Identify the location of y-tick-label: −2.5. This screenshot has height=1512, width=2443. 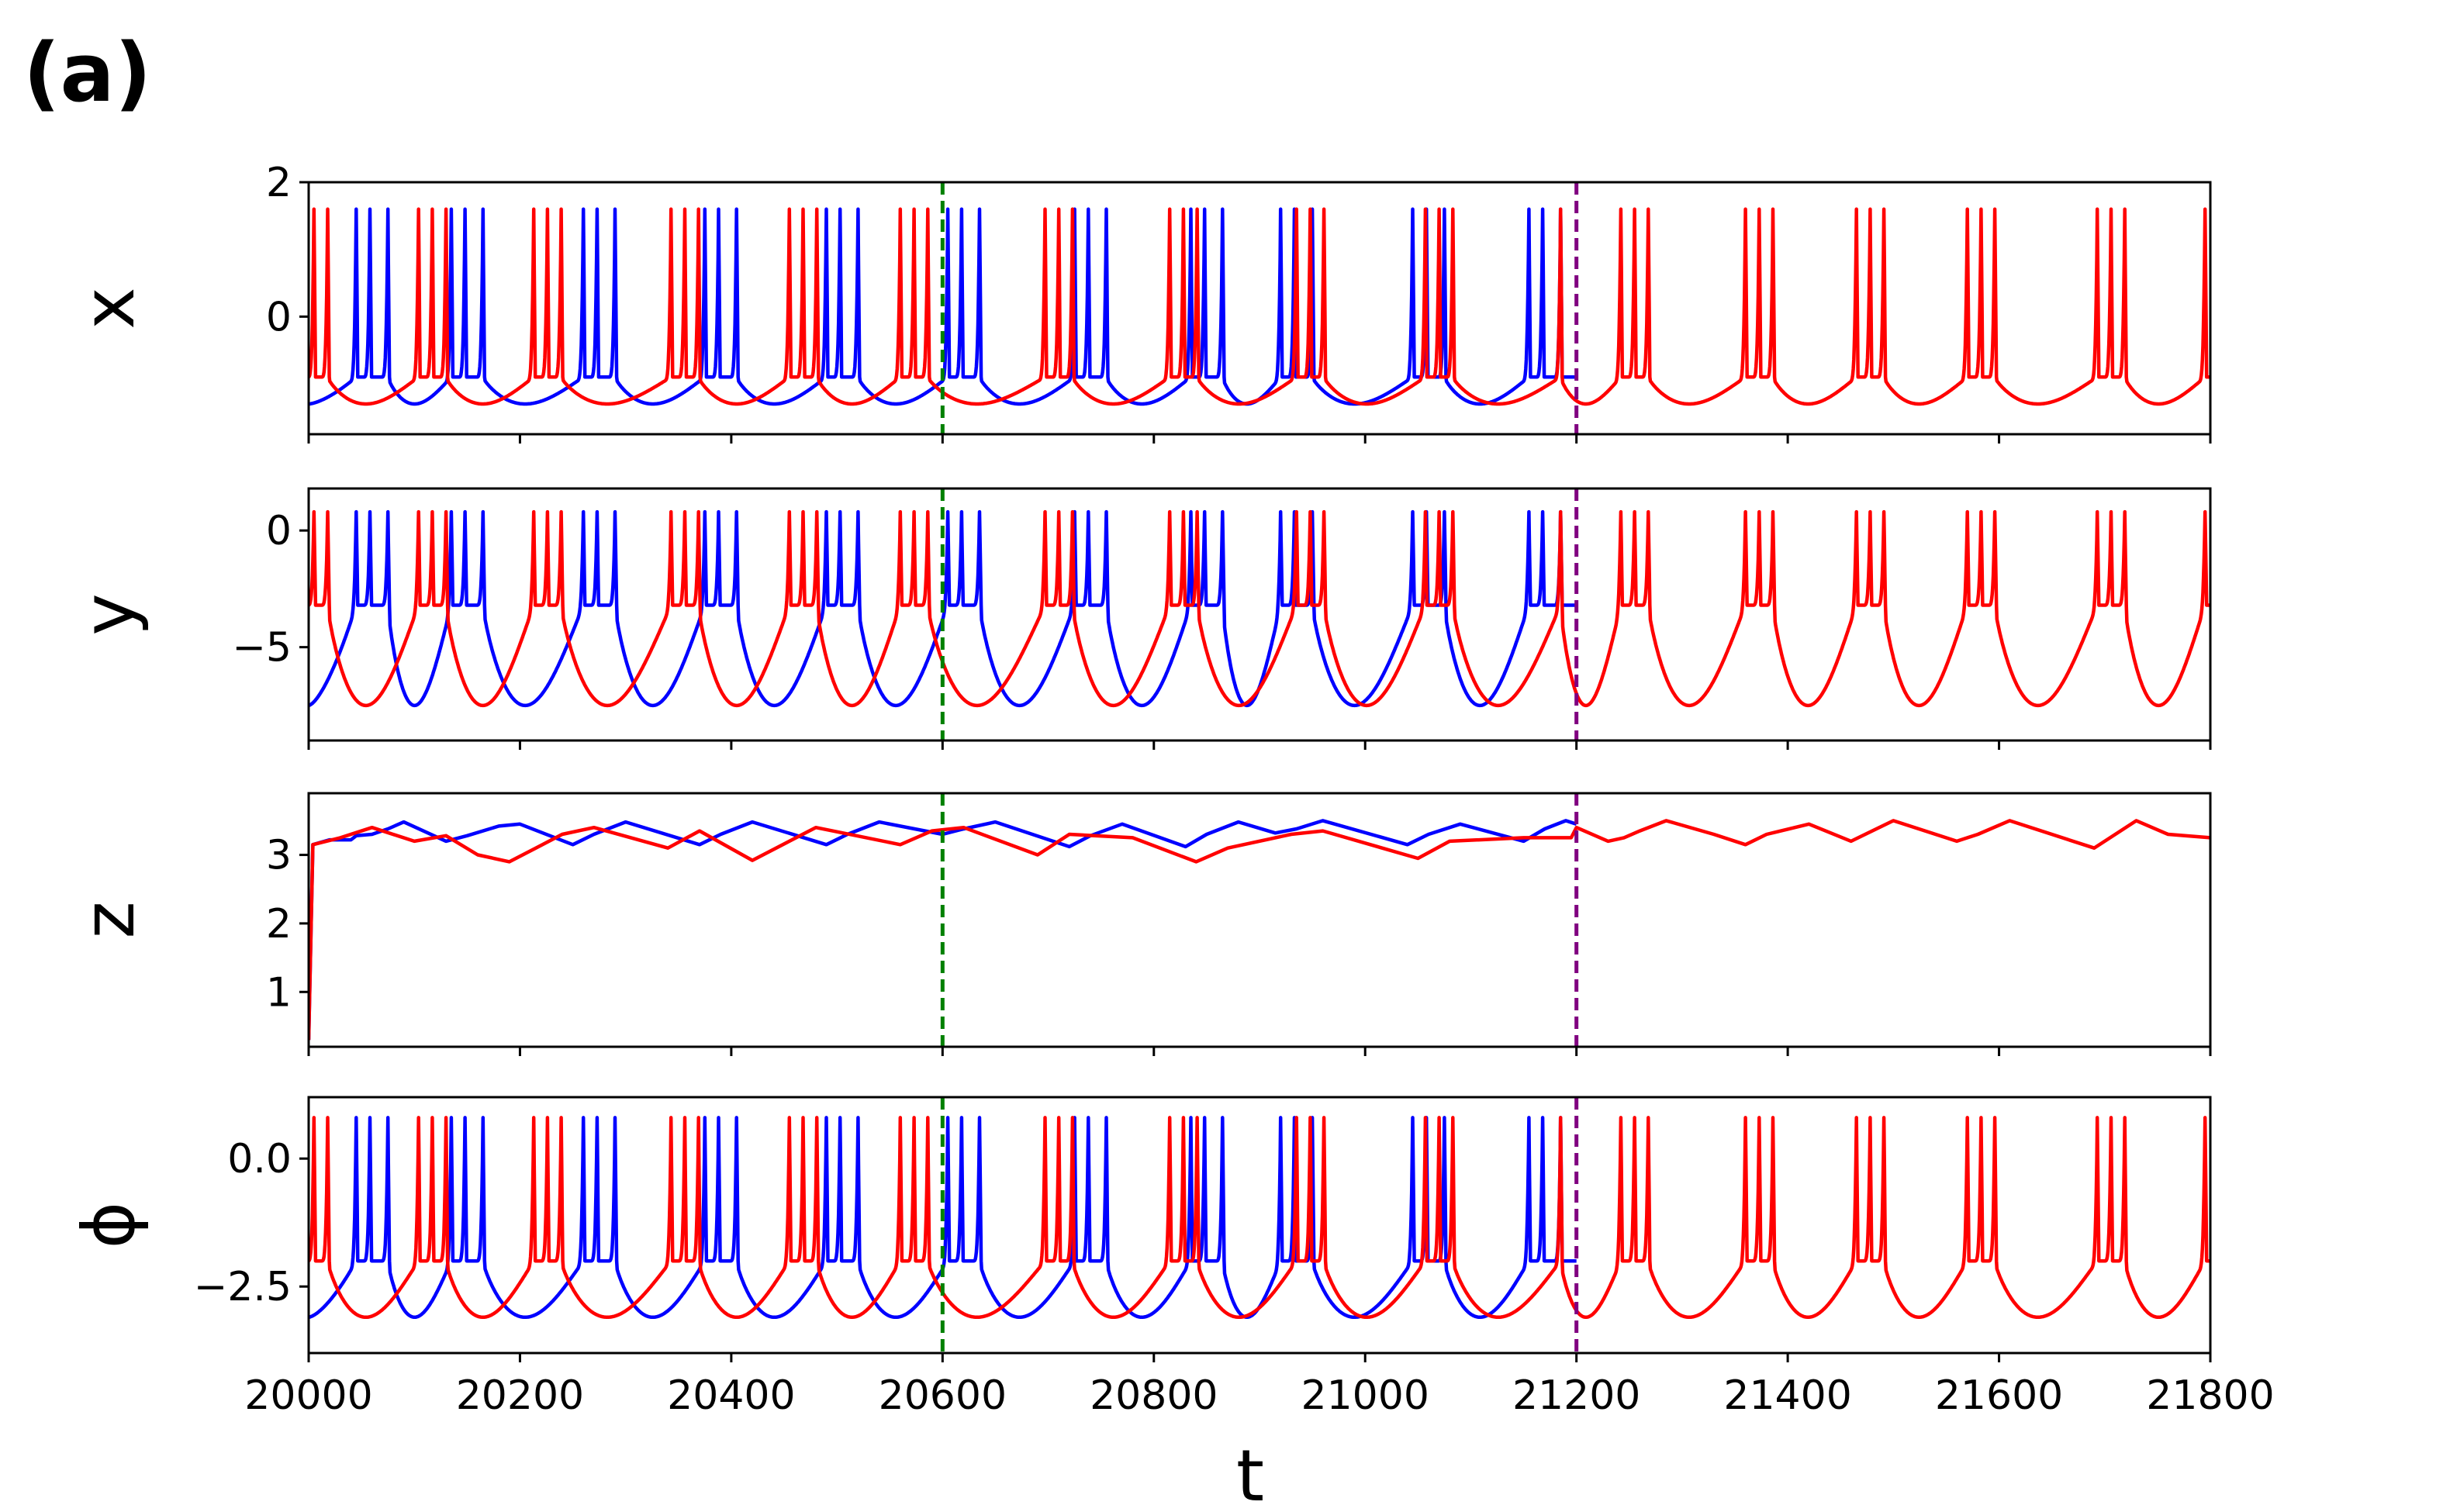
(243, 1287).